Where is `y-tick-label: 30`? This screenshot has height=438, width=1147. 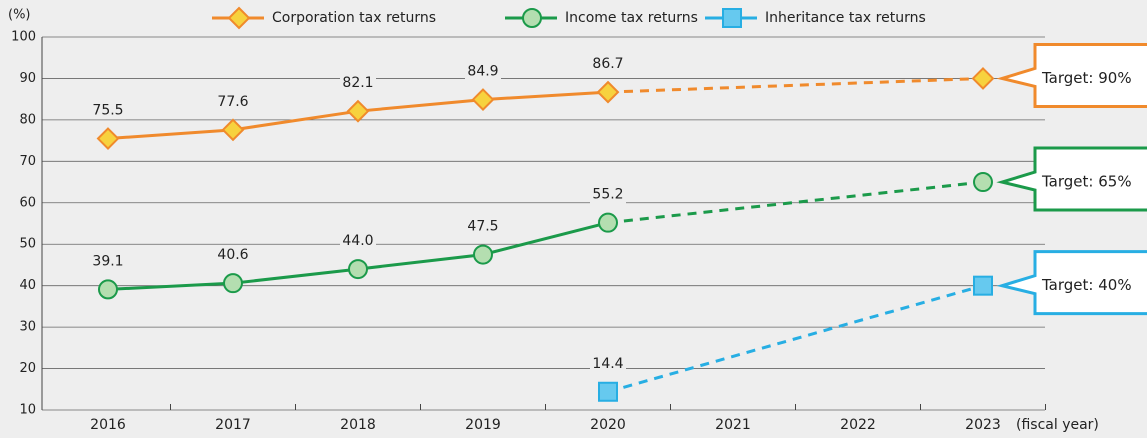
y-tick-label: 30 is located at coordinates (27, 327).